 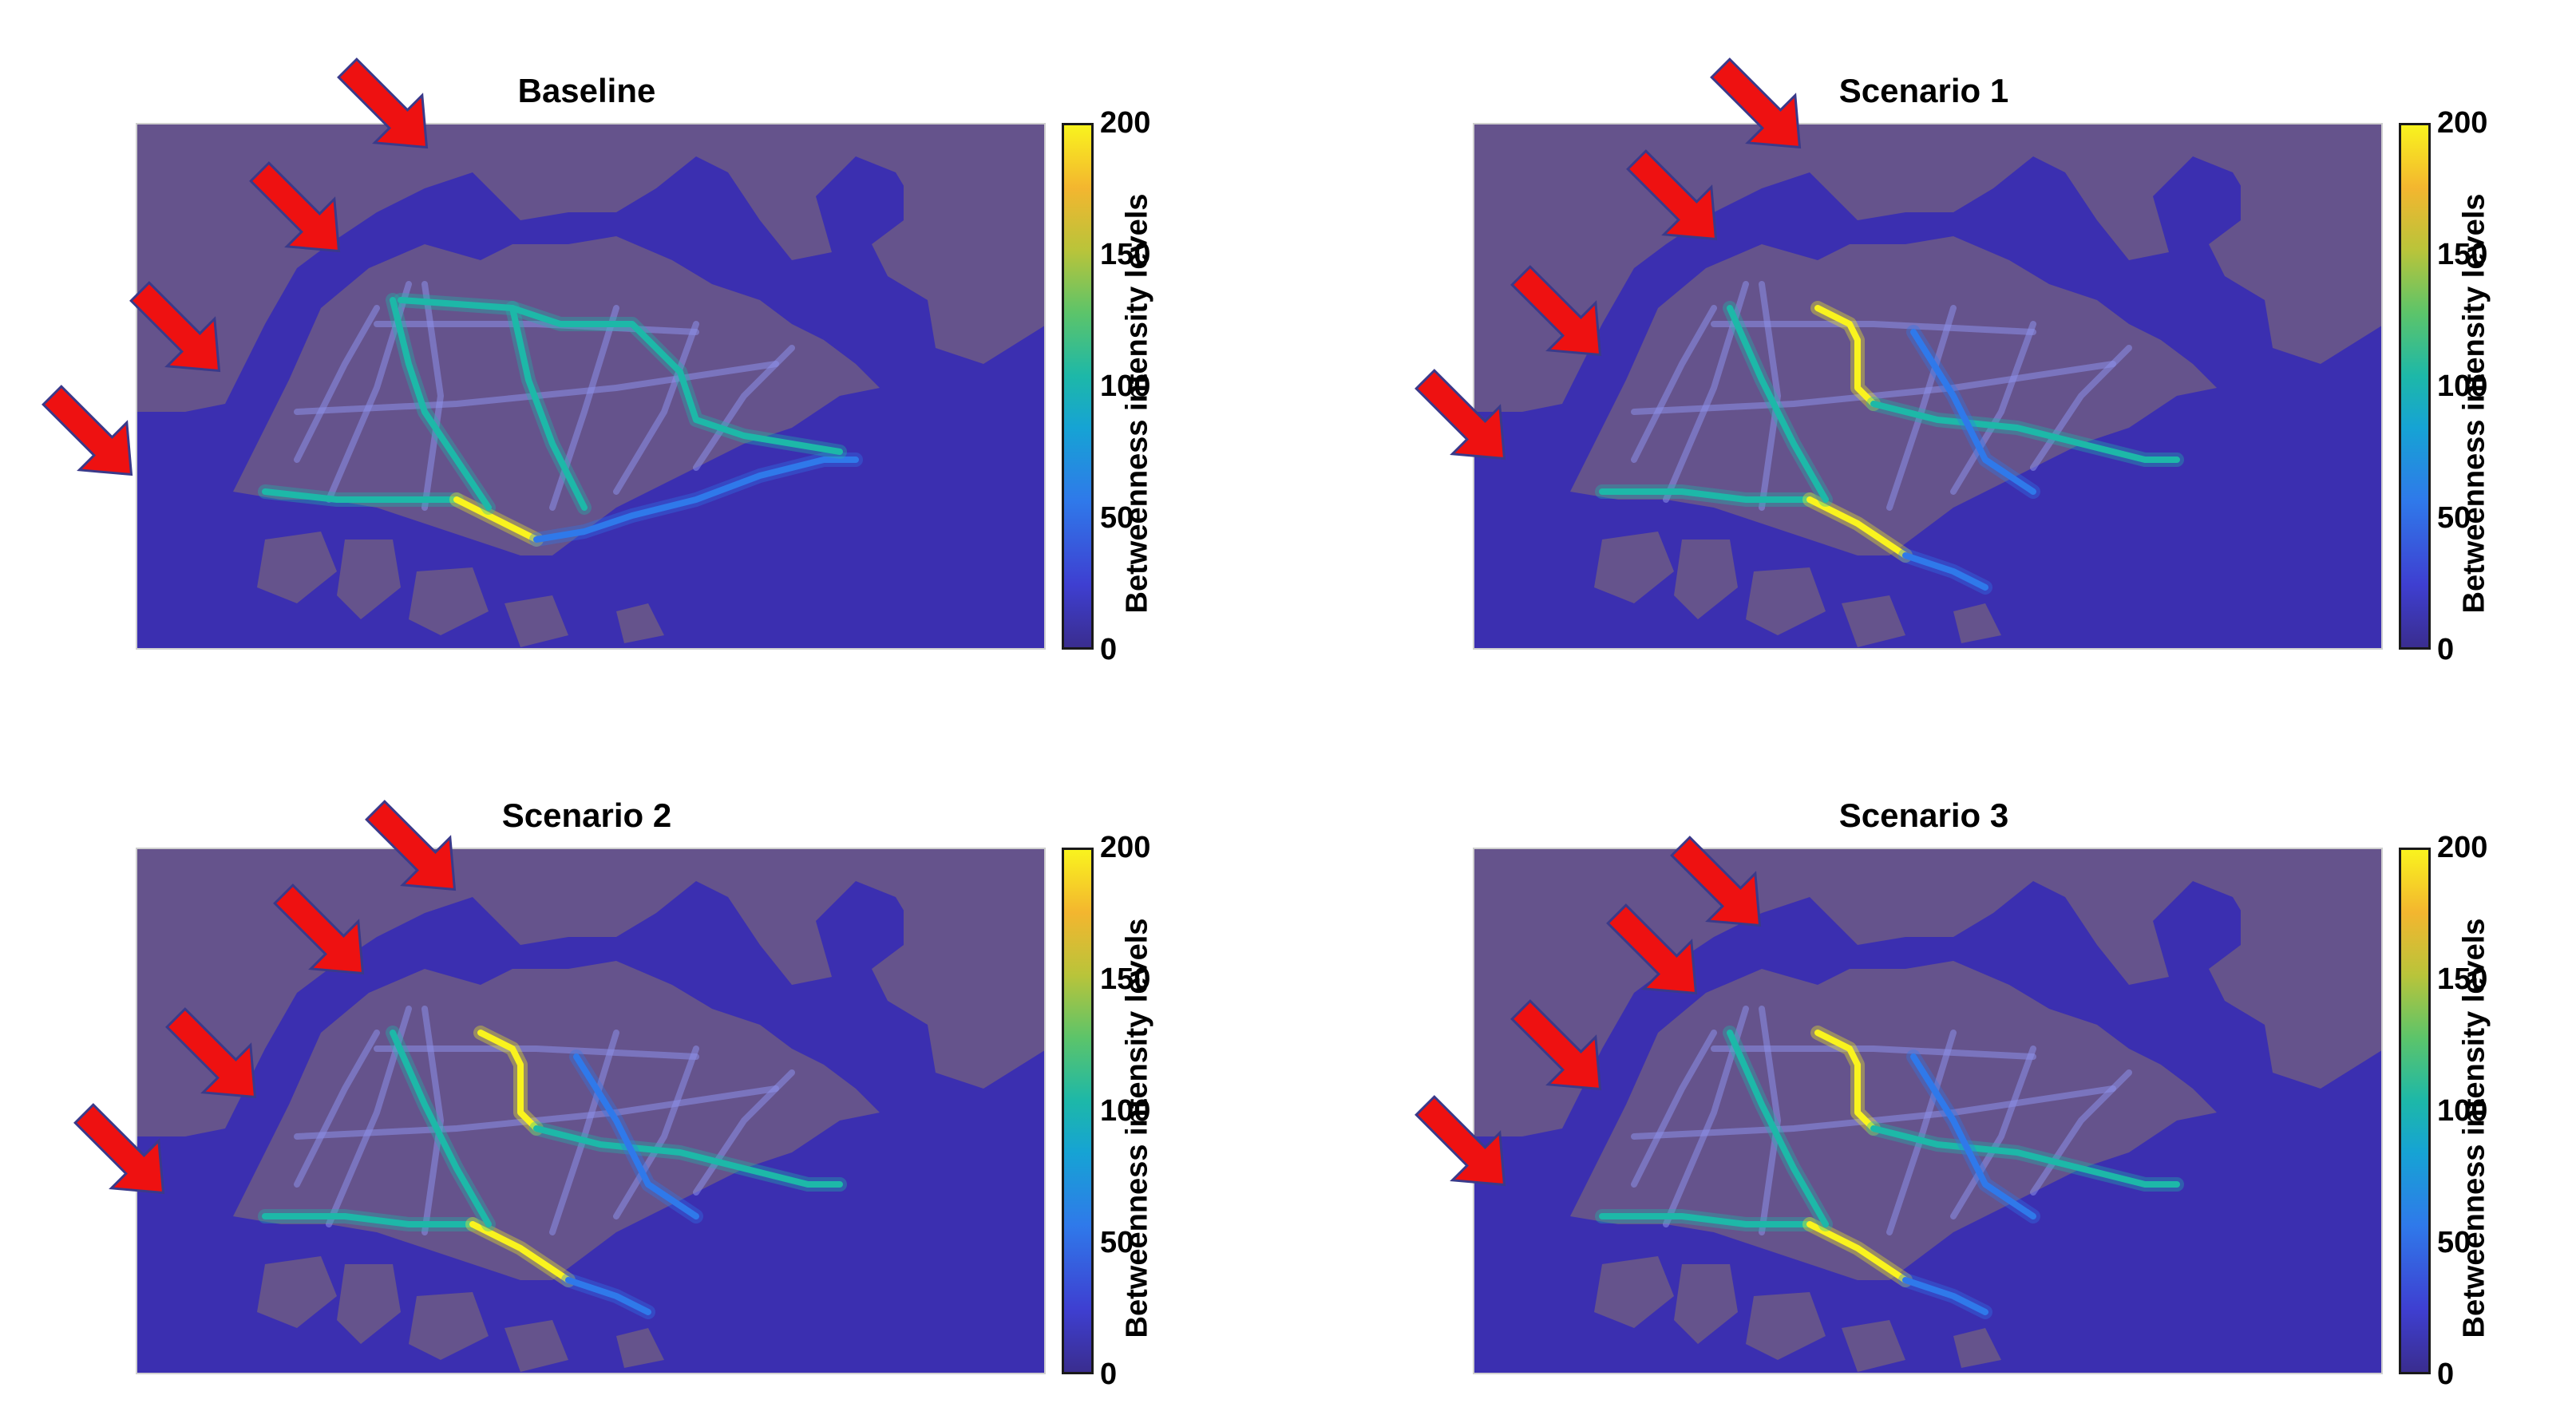 I want to click on panel-title: Scenario 3, so click(x=1923, y=815).